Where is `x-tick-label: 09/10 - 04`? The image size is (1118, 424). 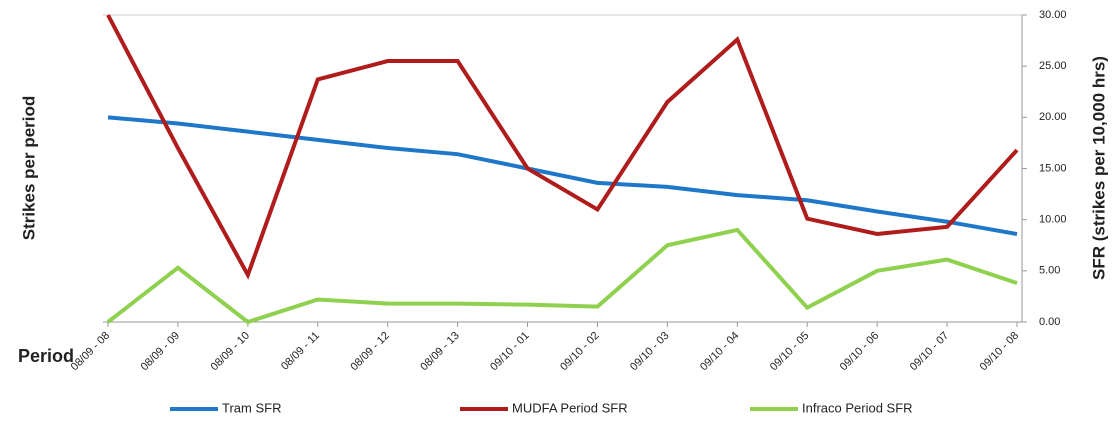 x-tick-label: 09/10 - 04 is located at coordinates (720, 352).